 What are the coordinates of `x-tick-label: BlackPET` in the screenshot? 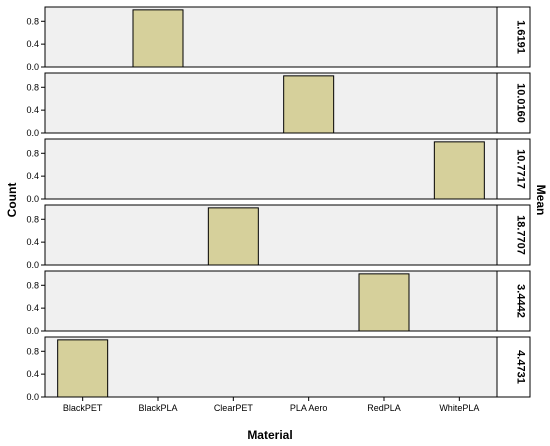 It's located at (83, 408).